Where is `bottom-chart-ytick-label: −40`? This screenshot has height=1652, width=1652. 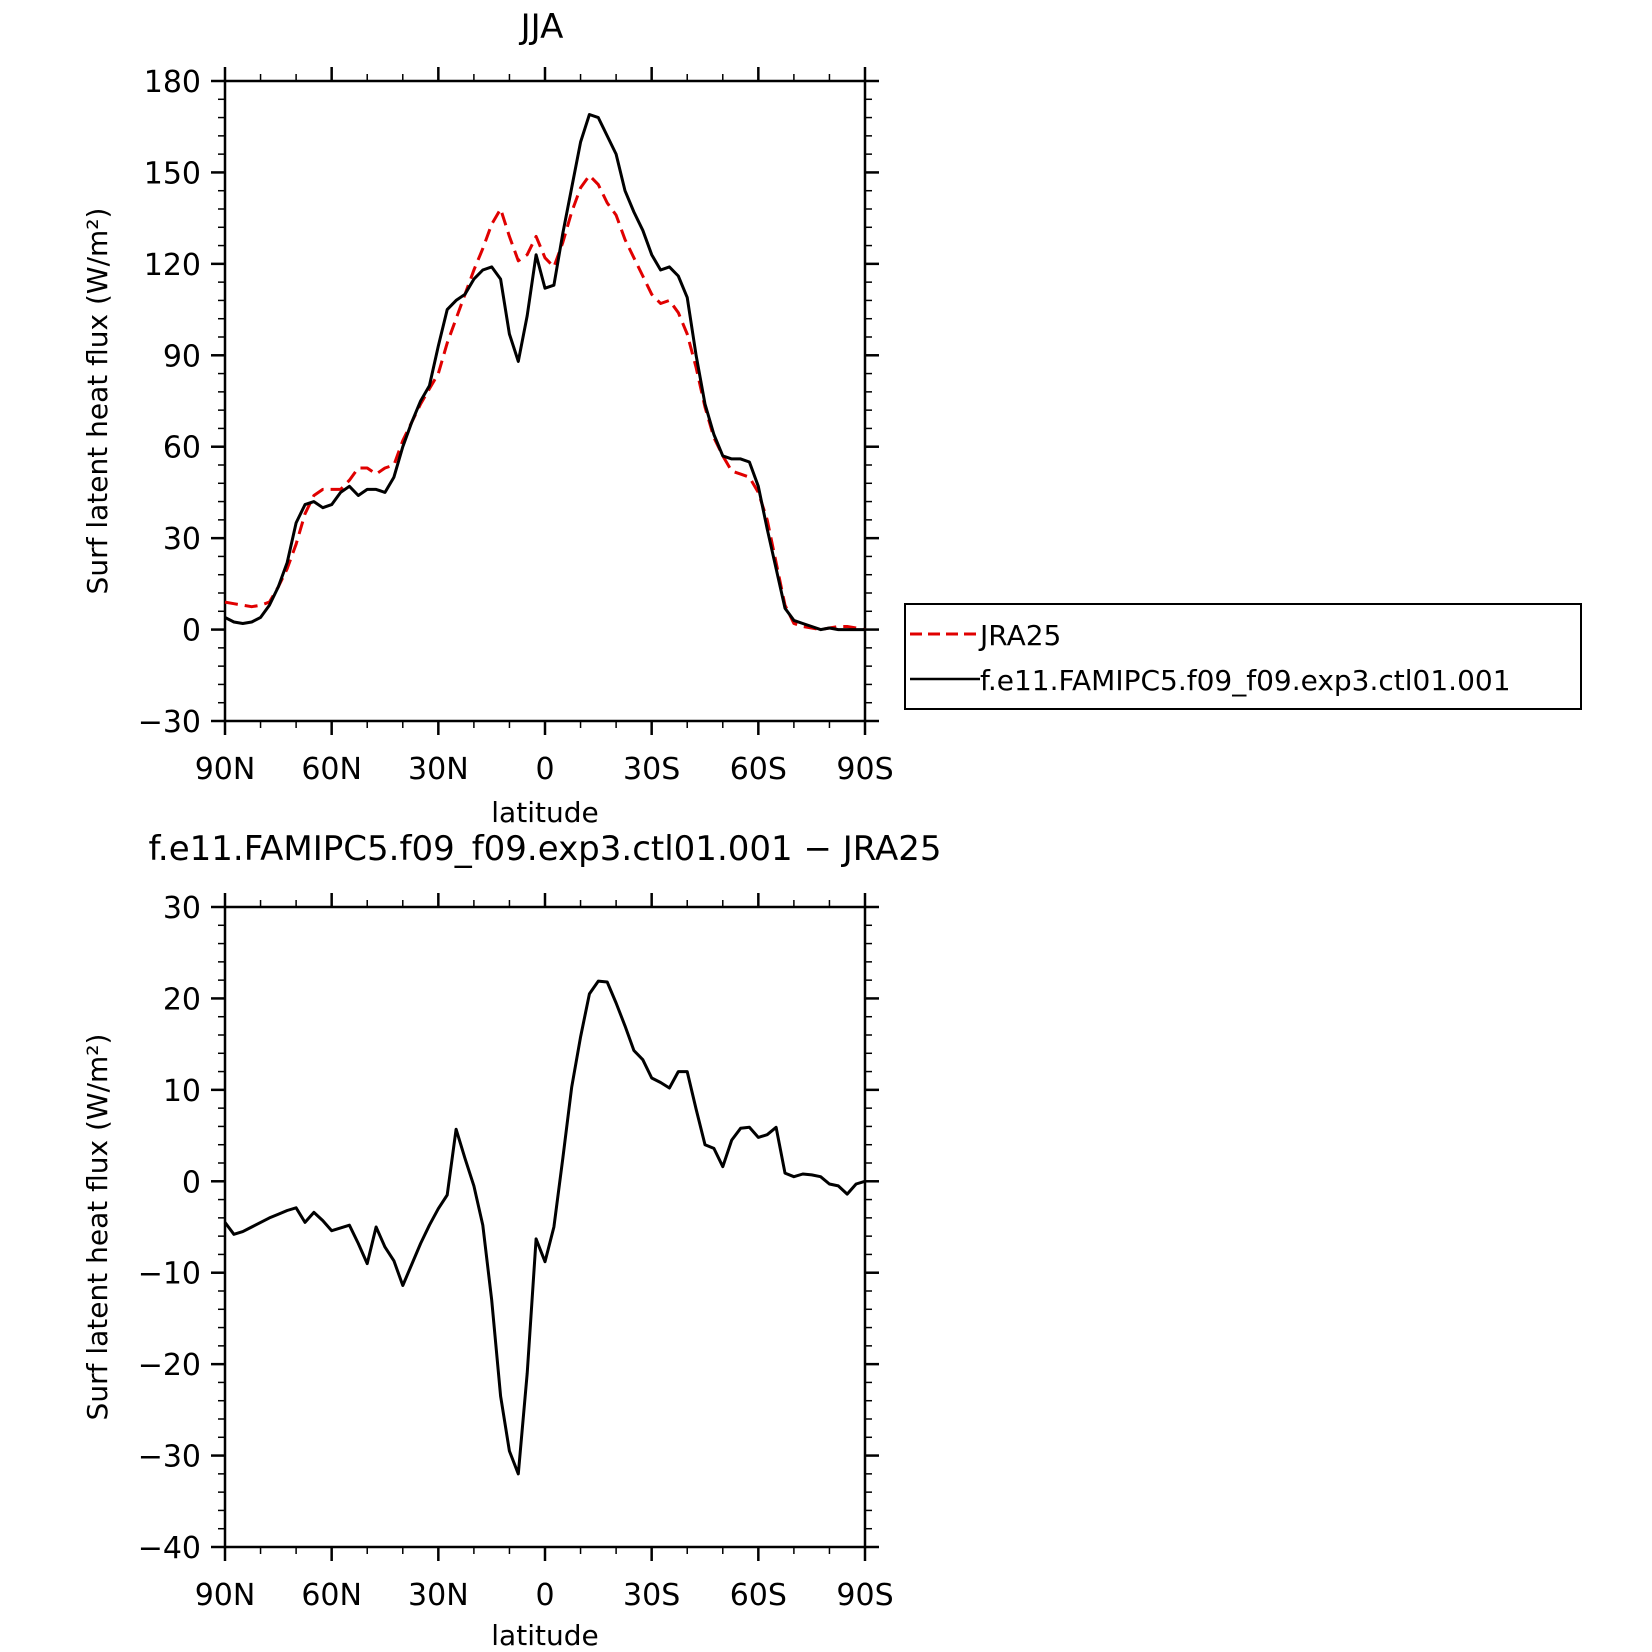 bottom-chart-ytick-label: −40 is located at coordinates (169, 1548).